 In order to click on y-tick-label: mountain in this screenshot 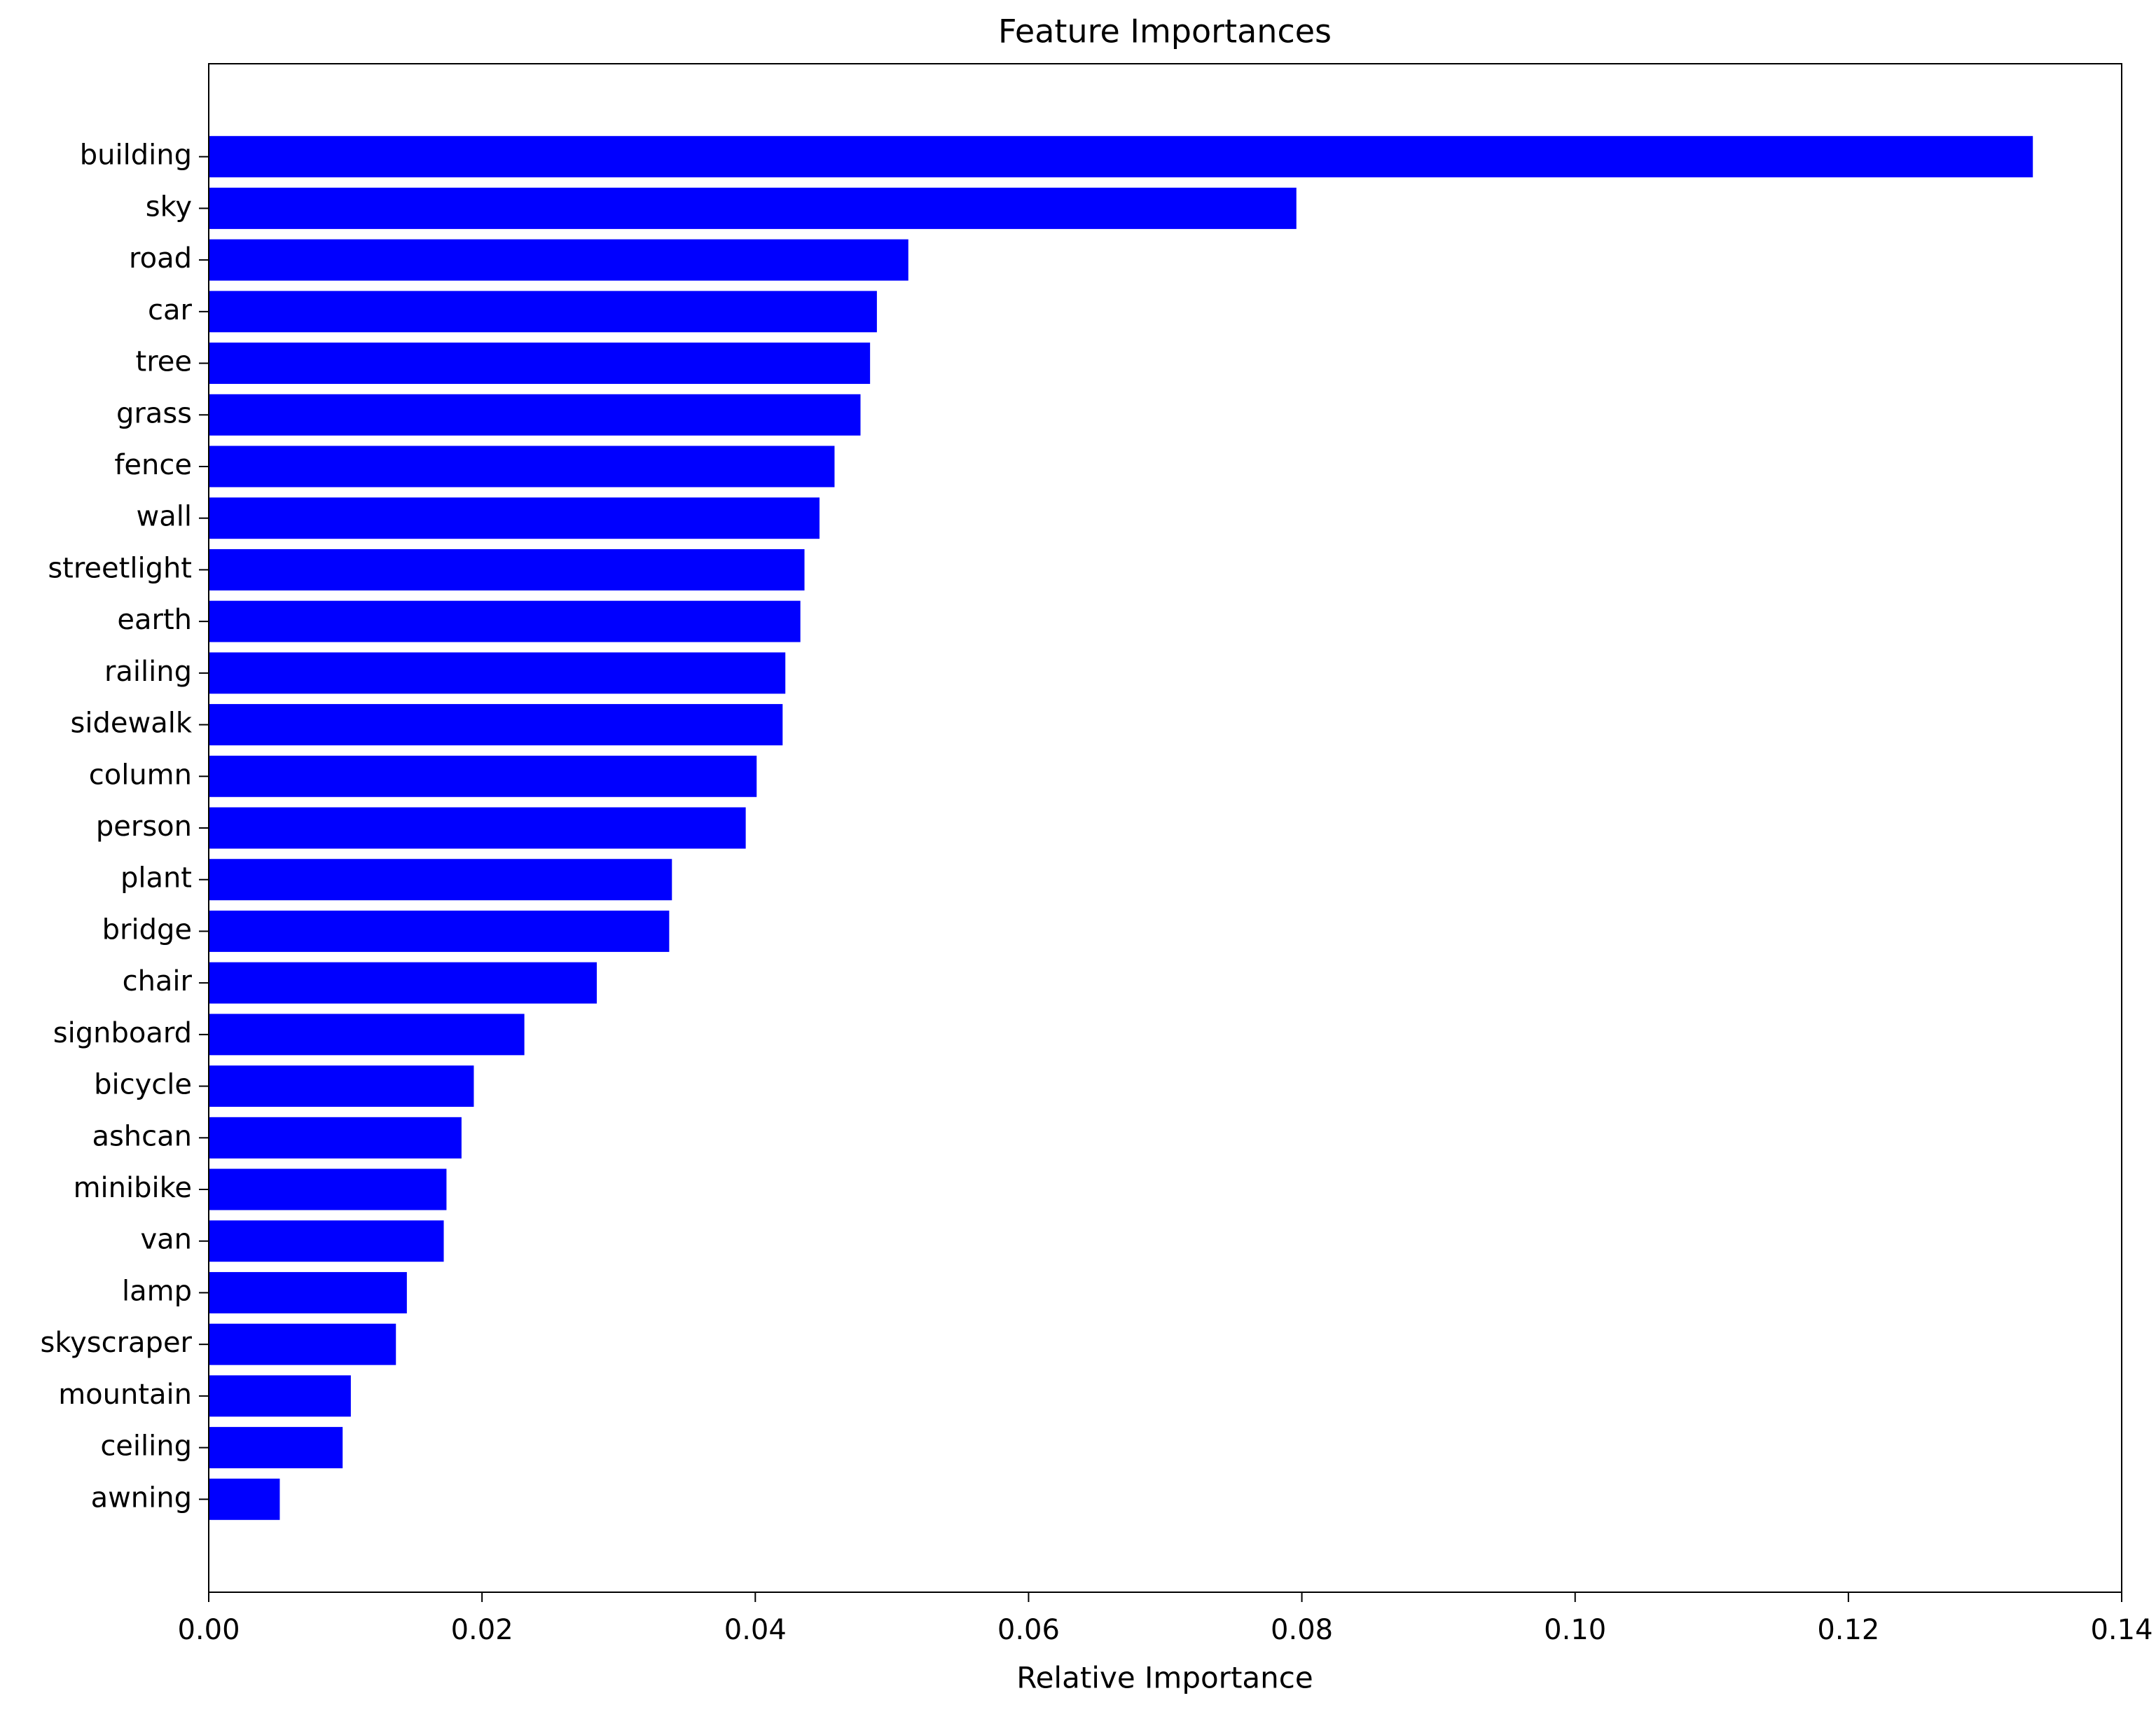, I will do `click(125, 1395)`.